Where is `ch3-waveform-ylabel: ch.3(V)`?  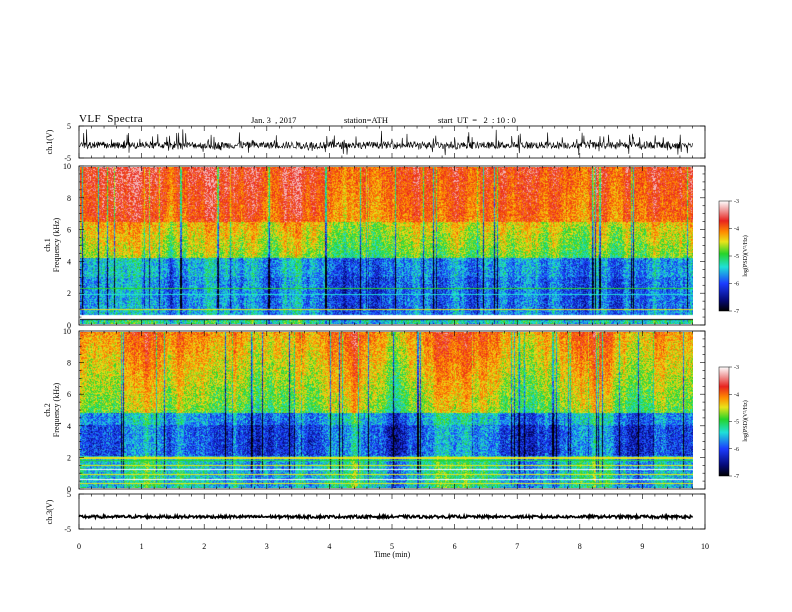 ch3-waveform-ylabel: ch.3(V) is located at coordinates (49, 511).